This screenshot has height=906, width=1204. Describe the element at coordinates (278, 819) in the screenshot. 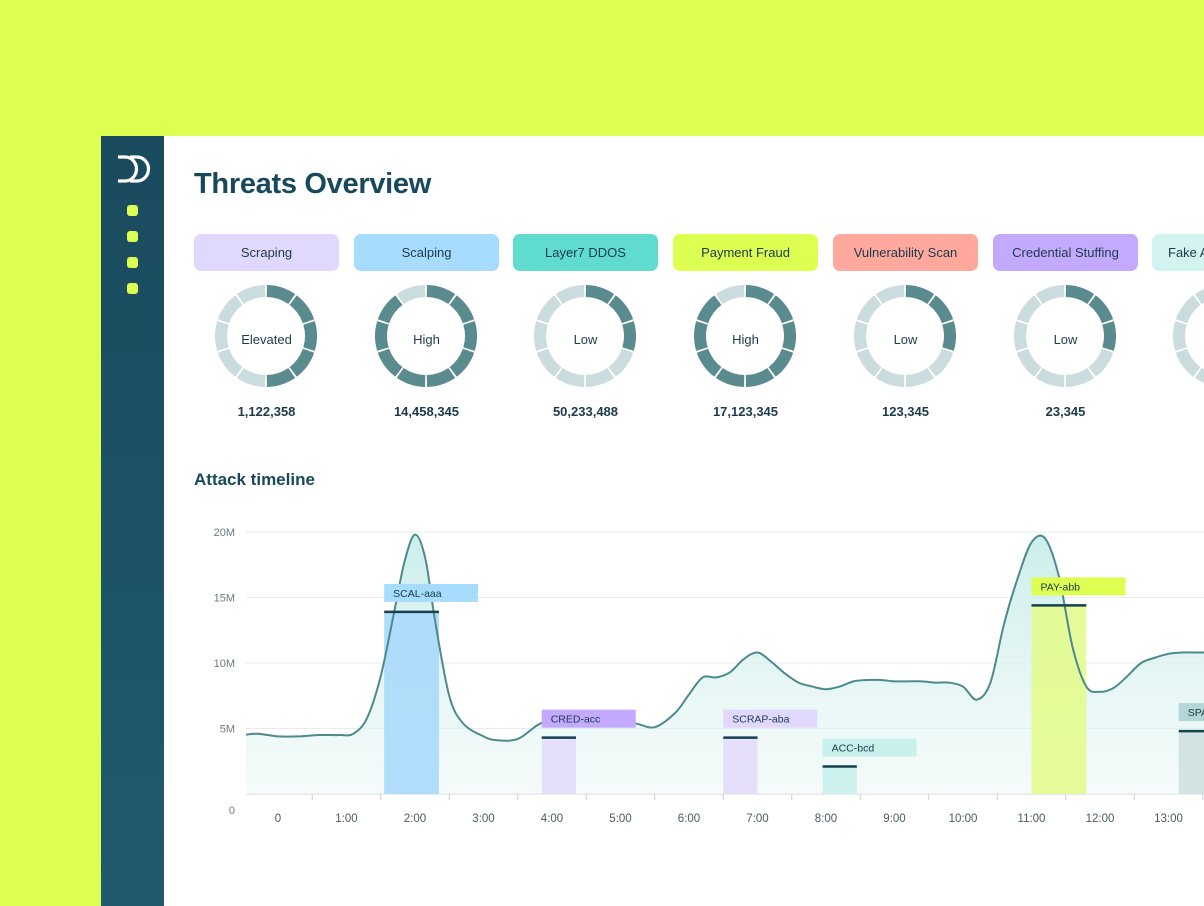

I see `x-tick-label: 0` at that location.